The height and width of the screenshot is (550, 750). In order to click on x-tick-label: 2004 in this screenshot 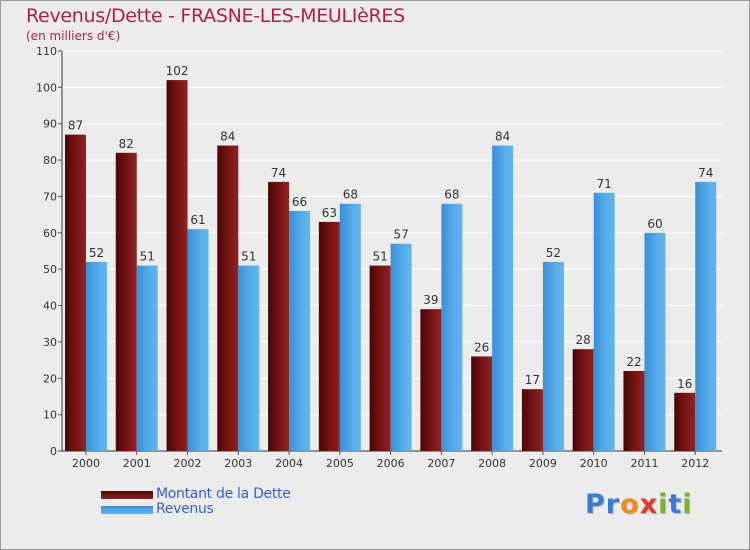, I will do `click(289, 463)`.